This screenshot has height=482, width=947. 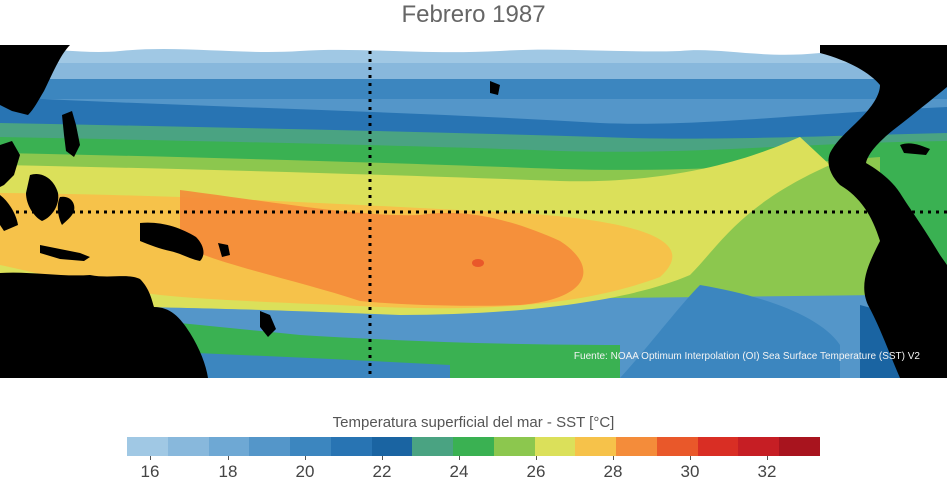 I want to click on colorbar-tick-label: 18, so click(x=228, y=471).